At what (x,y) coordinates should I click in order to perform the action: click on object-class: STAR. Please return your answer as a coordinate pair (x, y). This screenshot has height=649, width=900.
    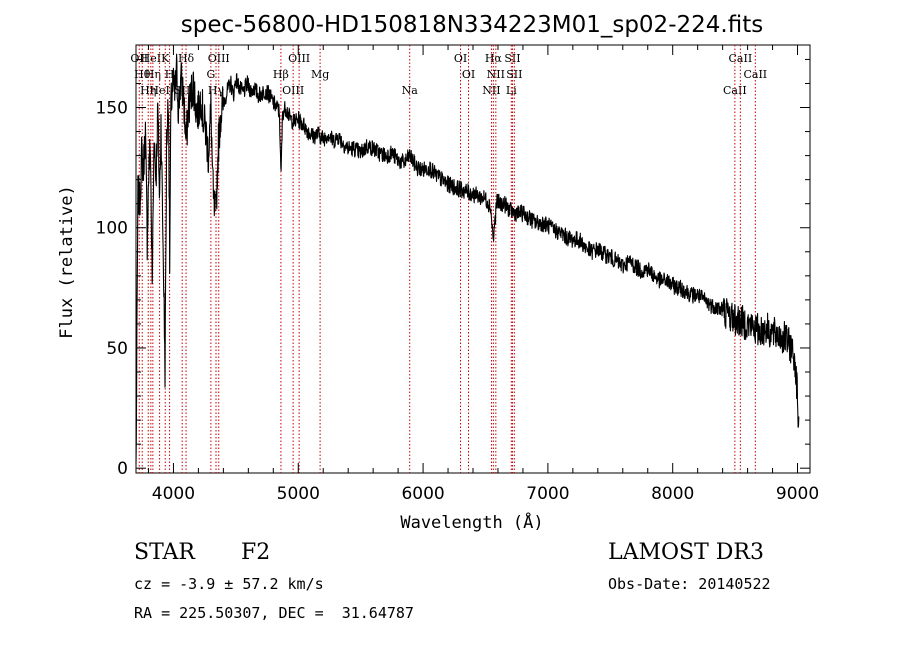
    Looking at the image, I should click on (164, 552).